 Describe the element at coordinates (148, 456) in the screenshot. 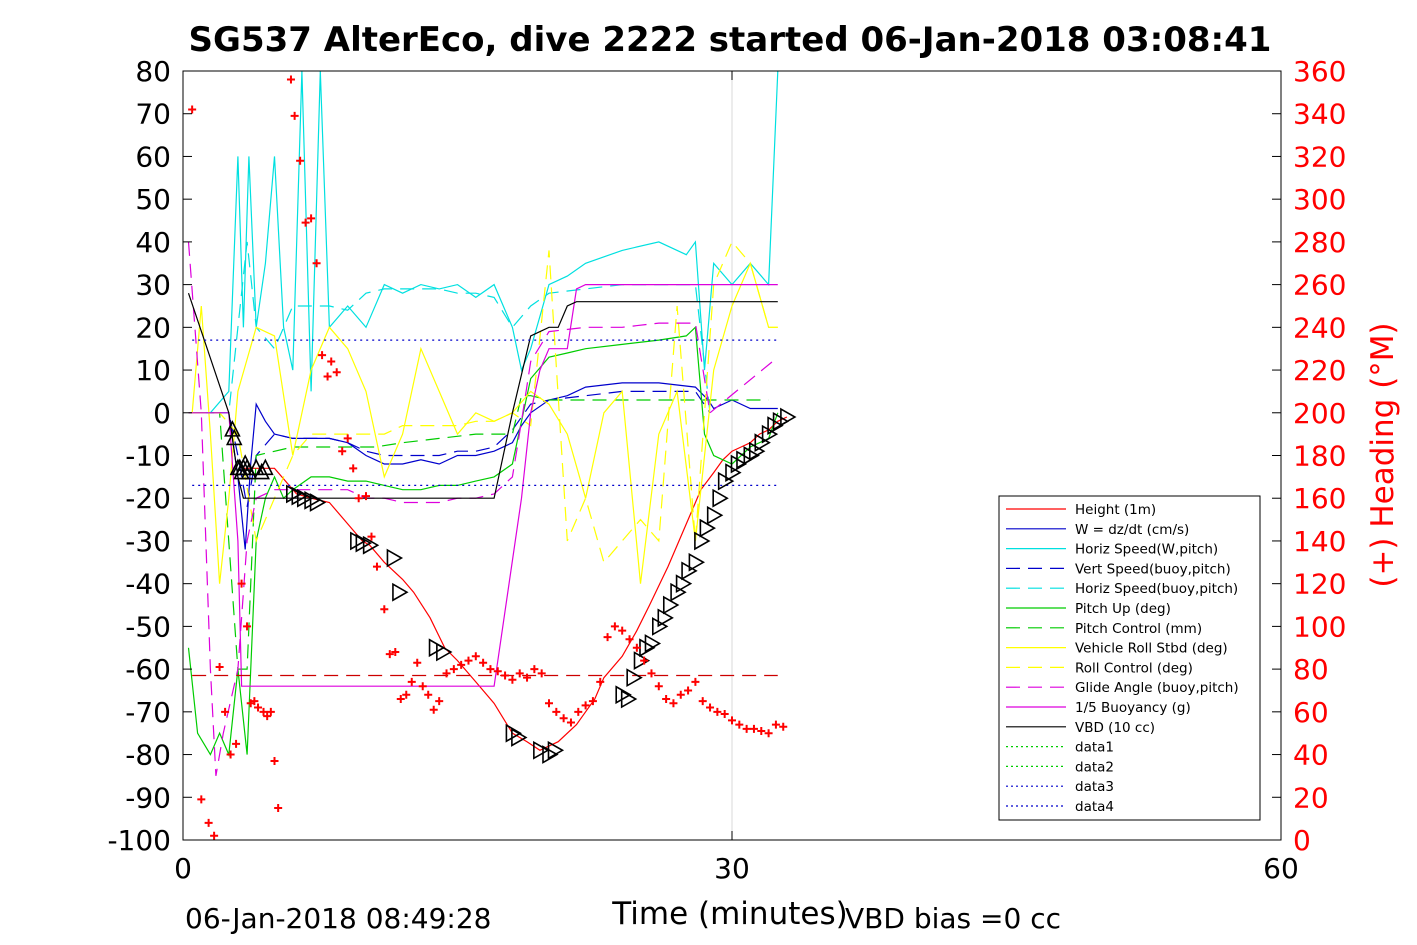

I see `y-tick-label: -10` at that location.